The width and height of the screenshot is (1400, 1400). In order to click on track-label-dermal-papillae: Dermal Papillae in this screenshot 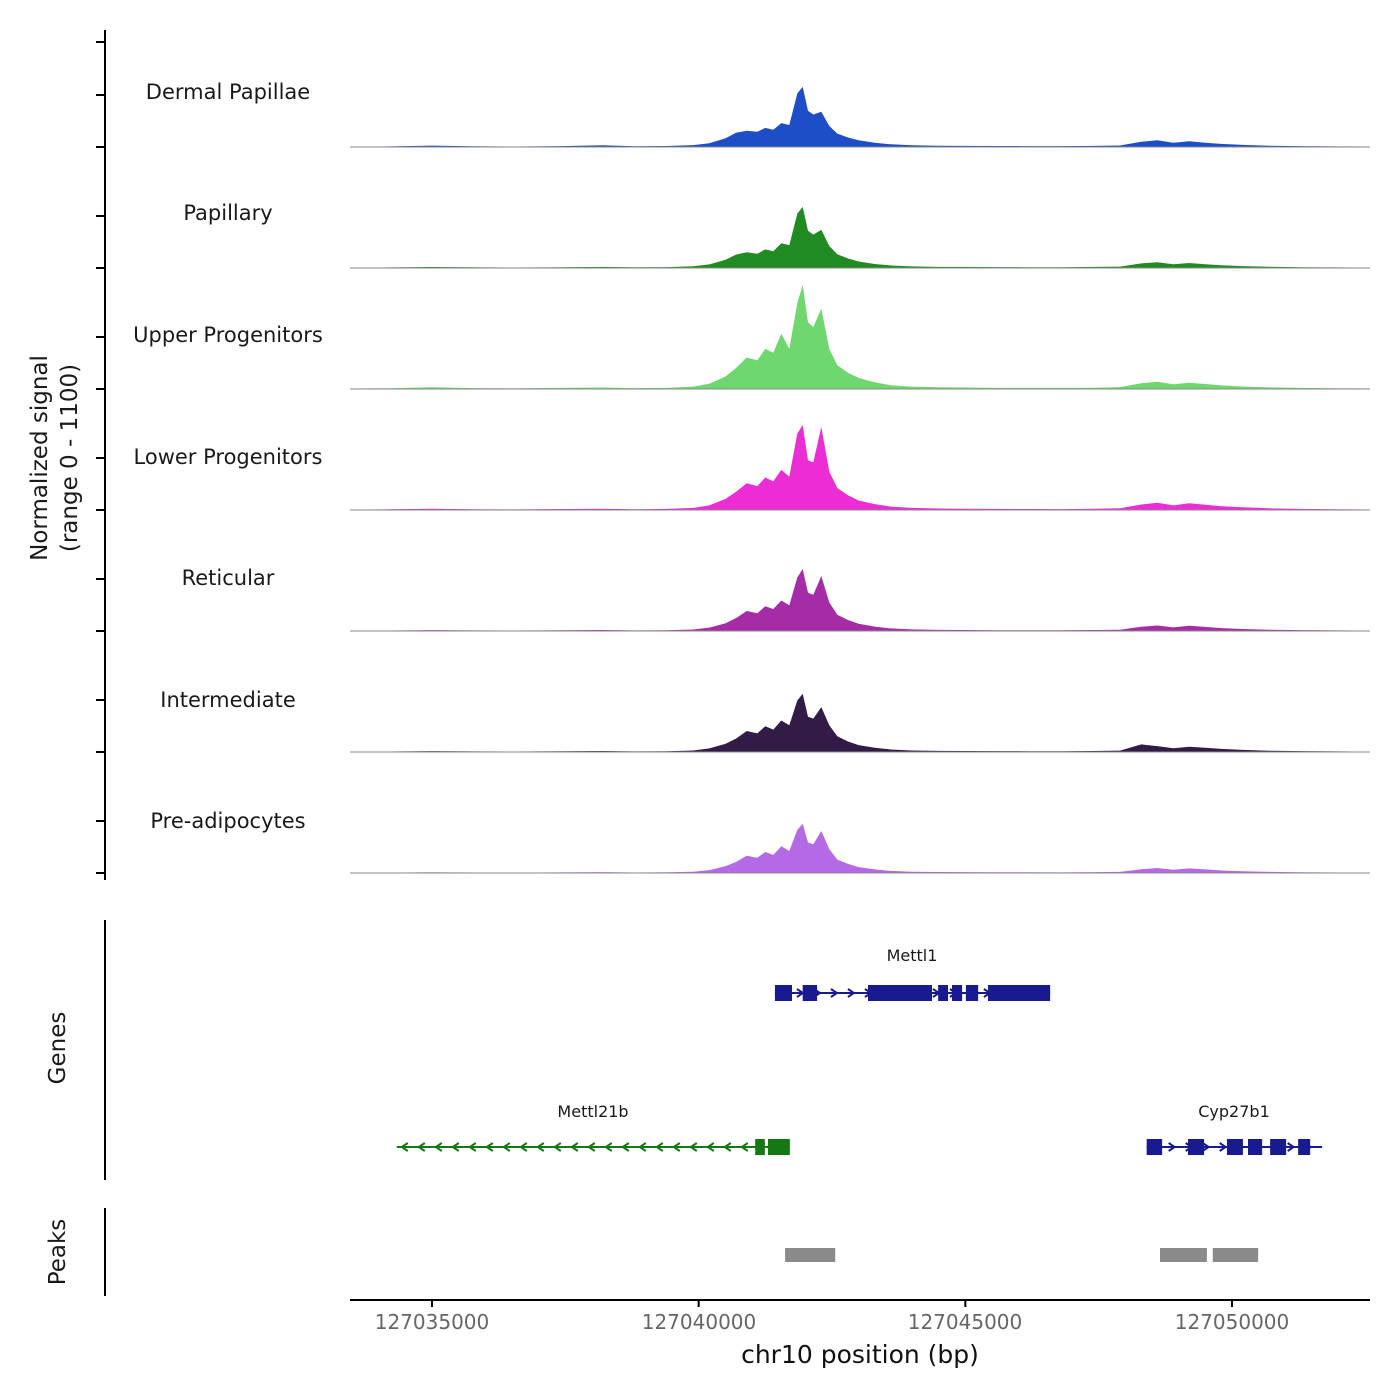, I will do `click(228, 92)`.